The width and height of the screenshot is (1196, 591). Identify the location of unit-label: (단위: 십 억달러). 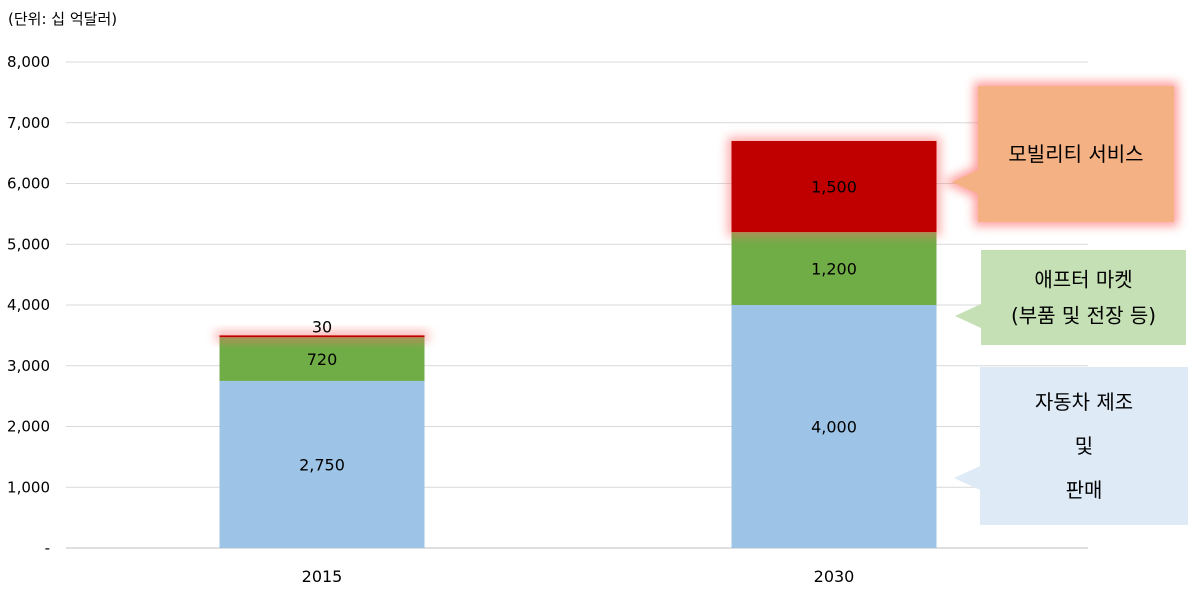
(62, 19).